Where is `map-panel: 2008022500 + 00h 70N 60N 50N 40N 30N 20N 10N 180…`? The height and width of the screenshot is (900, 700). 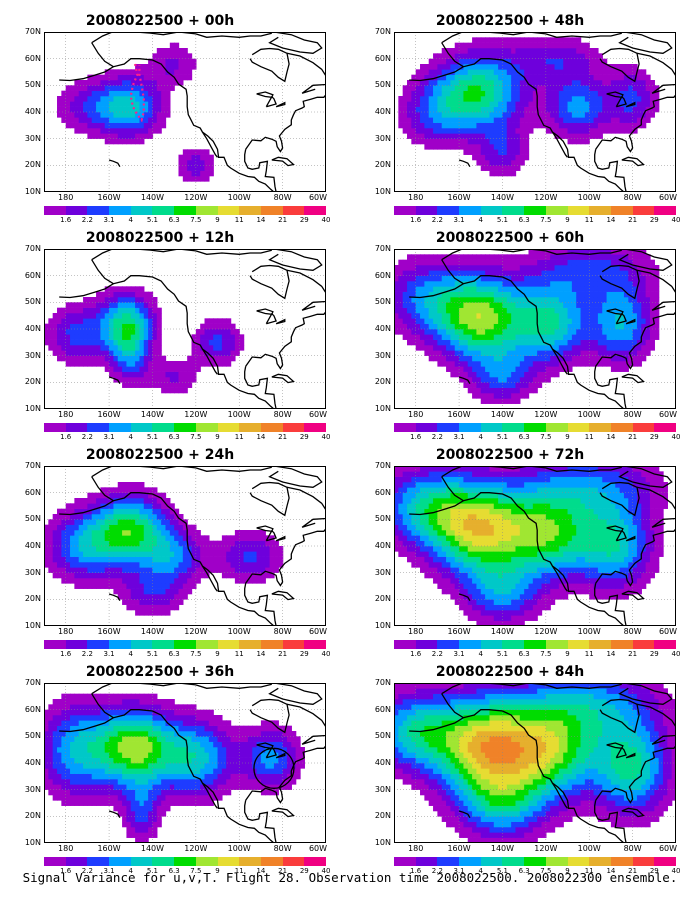 map-panel: 2008022500 + 00h 70N 60N 50N 40N 30N 20N 10N 180… is located at coordinates (170, 118).